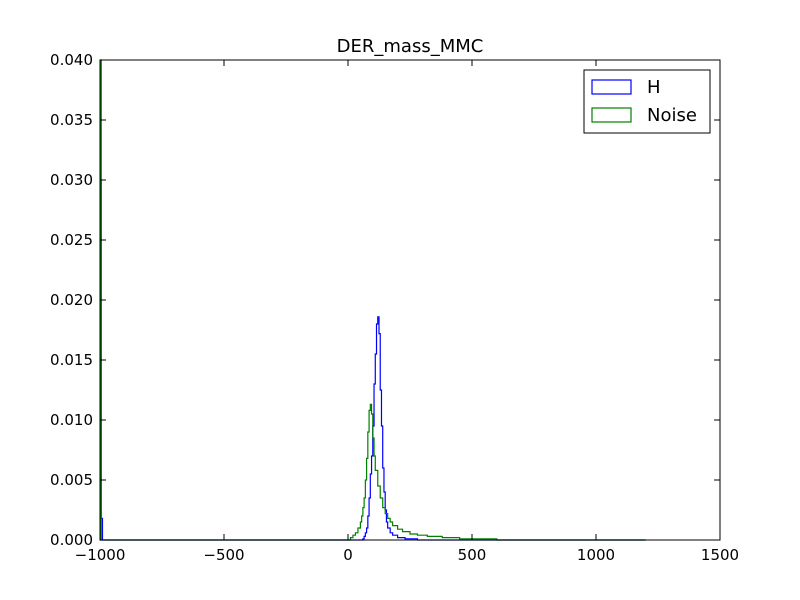  Describe the element at coordinates (672, 115) in the screenshot. I see `legend-label-noise: Noise` at that location.